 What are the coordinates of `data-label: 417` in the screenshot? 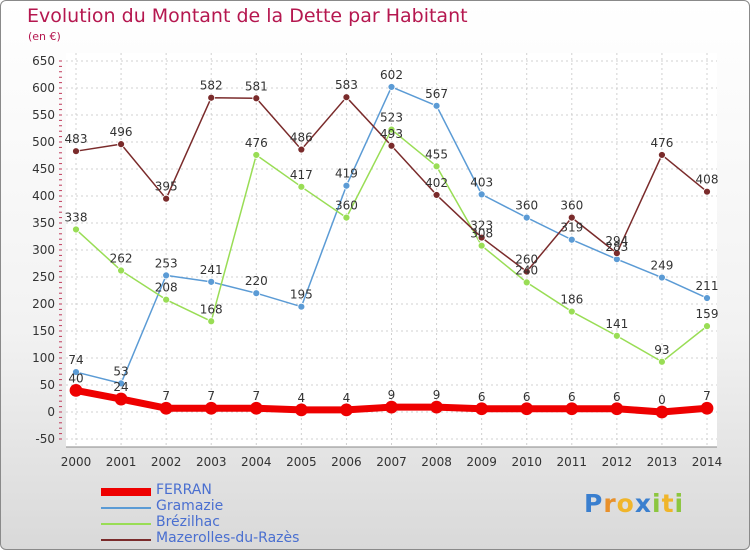 It's located at (301, 175).